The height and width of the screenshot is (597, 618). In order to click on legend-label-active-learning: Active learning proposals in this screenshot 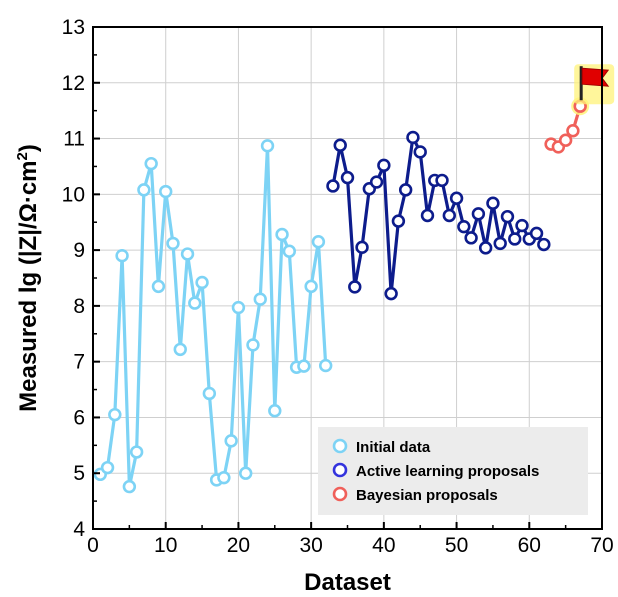, I will do `click(447, 471)`.